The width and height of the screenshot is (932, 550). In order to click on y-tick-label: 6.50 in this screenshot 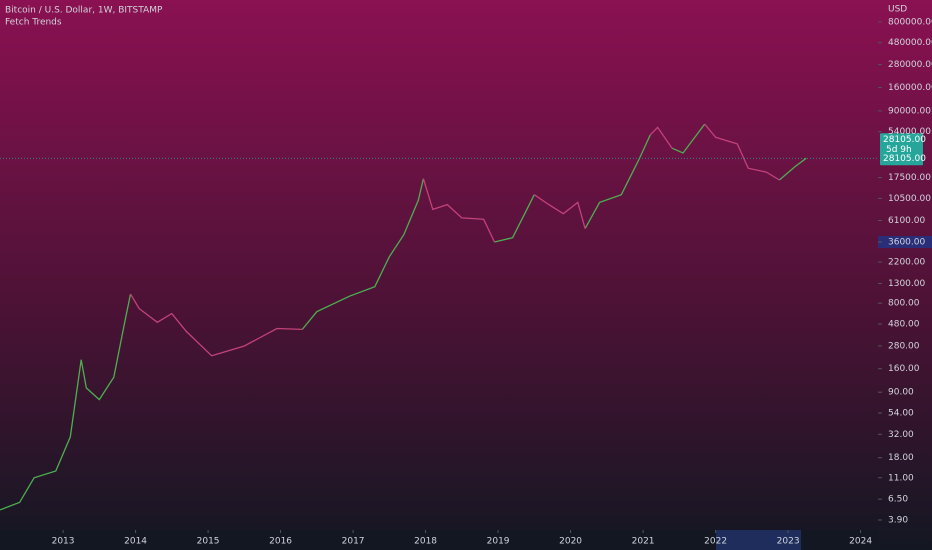, I will do `click(898, 500)`.